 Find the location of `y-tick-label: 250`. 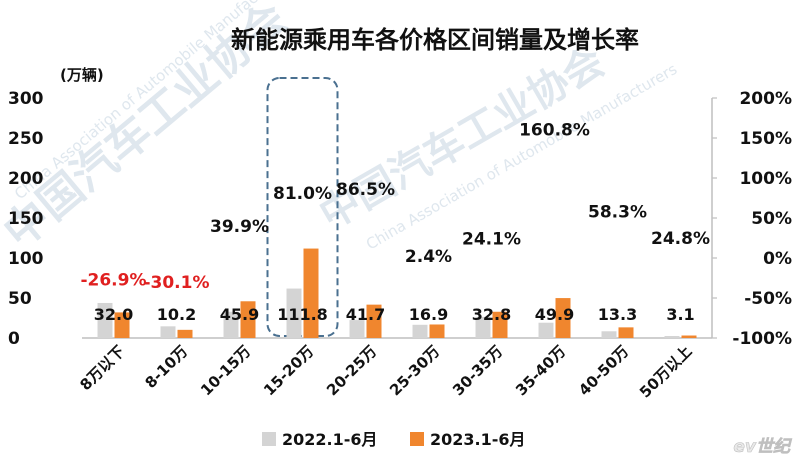

y-tick-label: 250 is located at coordinates (26, 139).